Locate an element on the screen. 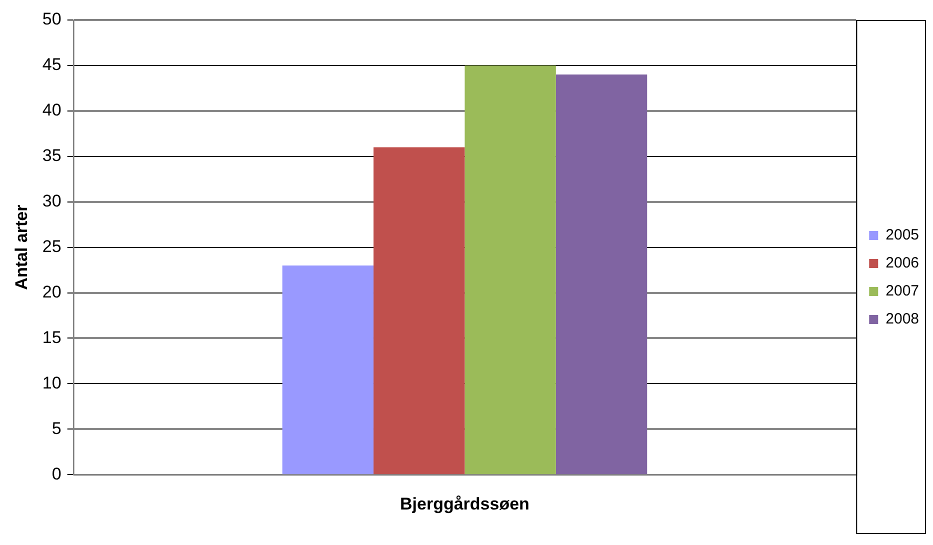 Image resolution: width=933 pixels, height=545 pixels. y-tick-label: 45 is located at coordinates (52, 64).